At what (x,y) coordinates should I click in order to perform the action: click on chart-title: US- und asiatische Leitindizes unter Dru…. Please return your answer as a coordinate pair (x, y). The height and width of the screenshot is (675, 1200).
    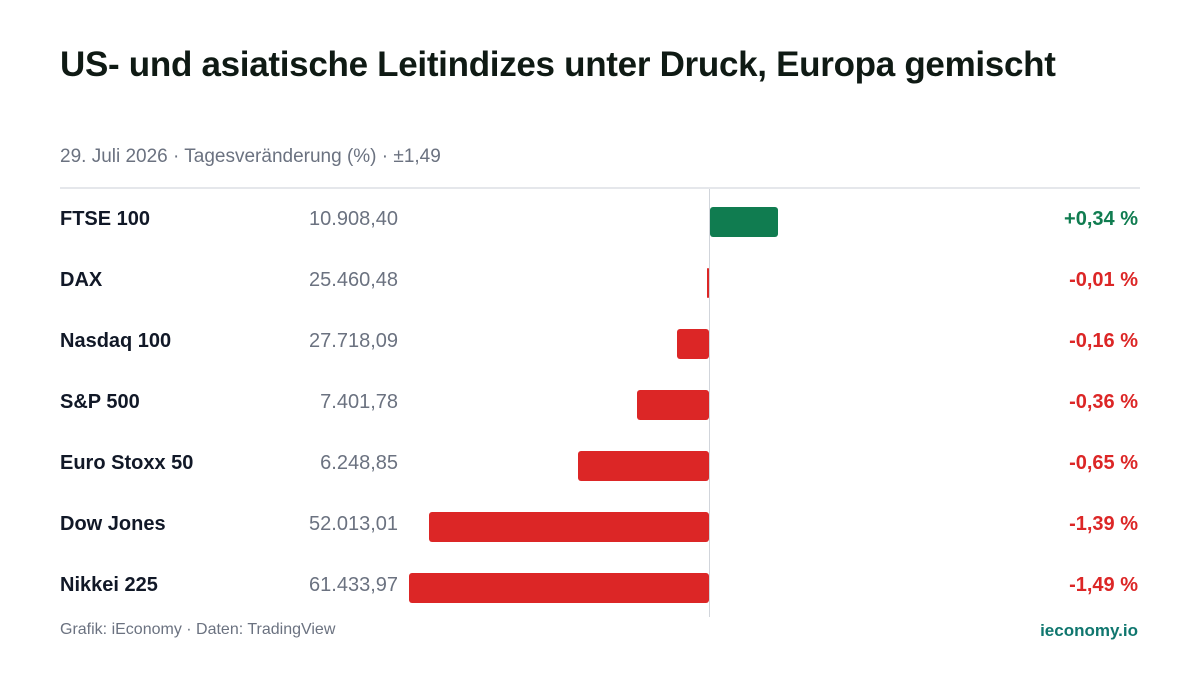
    Looking at the image, I should click on (558, 64).